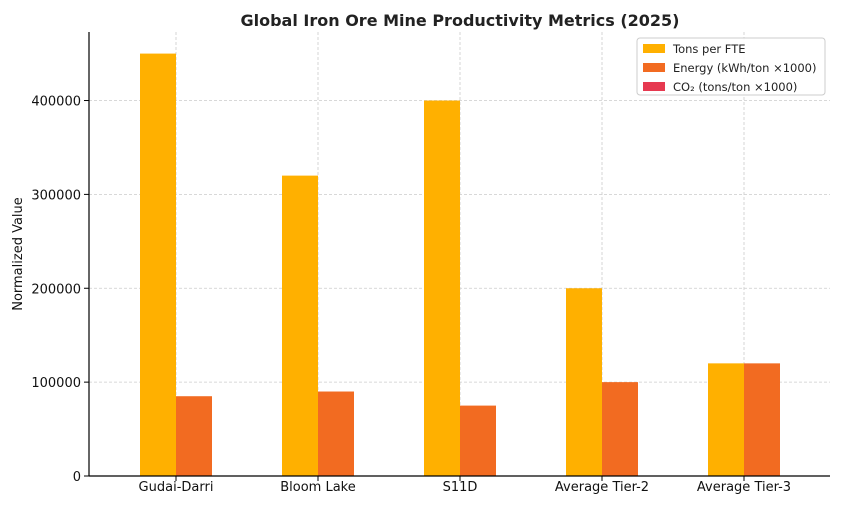 Image resolution: width=843 pixels, height=506 pixels. I want to click on legend-box, so click(731, 66).